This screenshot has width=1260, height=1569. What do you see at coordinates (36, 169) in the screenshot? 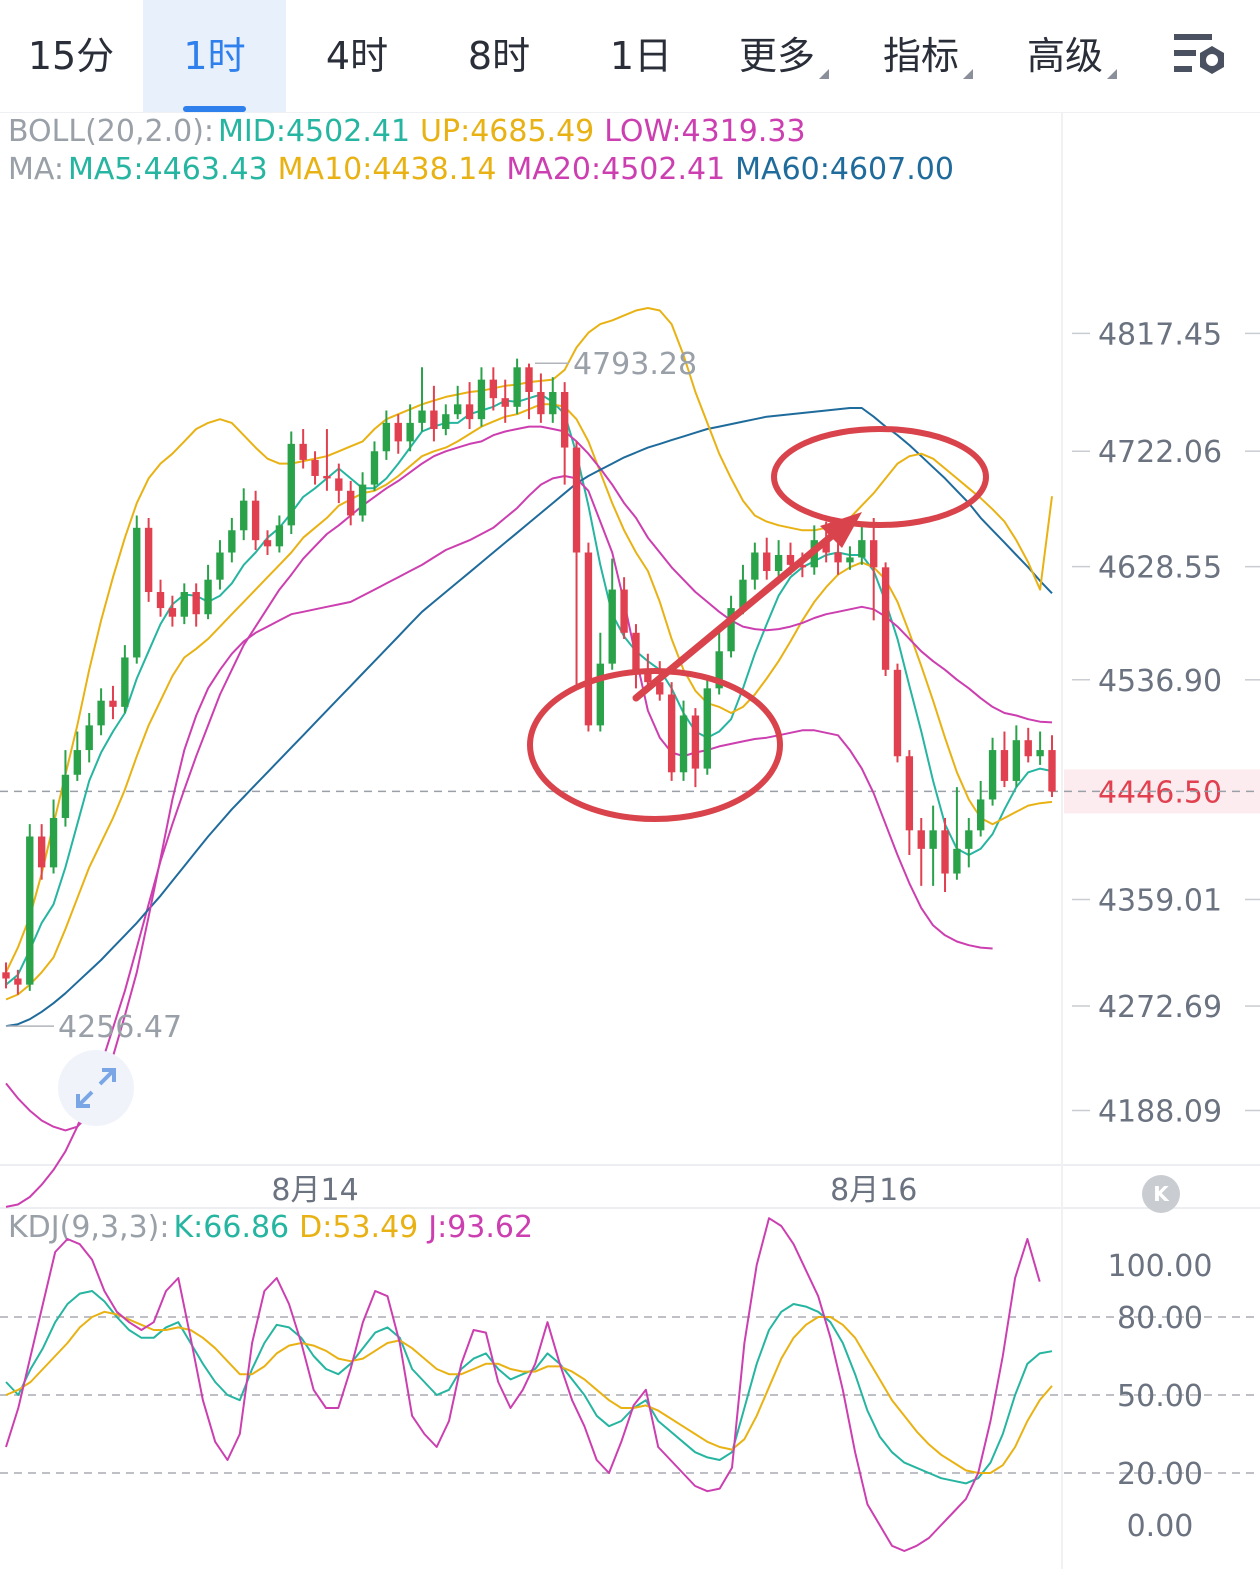
I see `ma-legend-prefix: MA:` at bounding box center [36, 169].